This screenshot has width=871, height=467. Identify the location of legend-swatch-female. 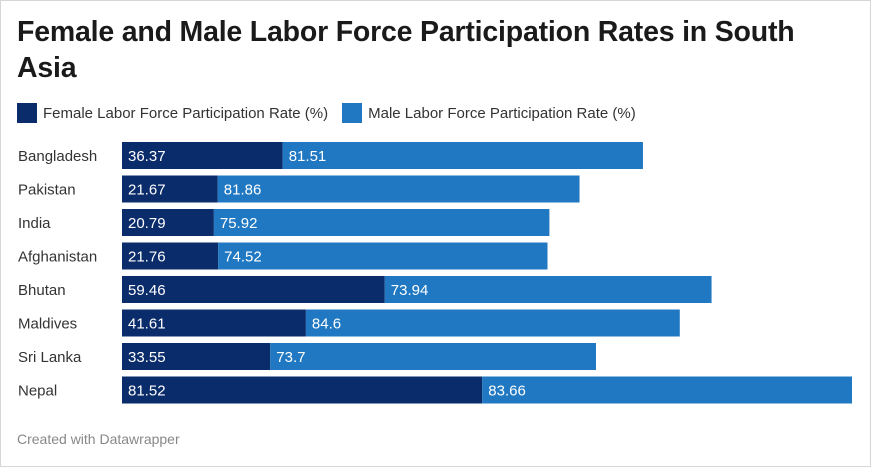
(27, 113).